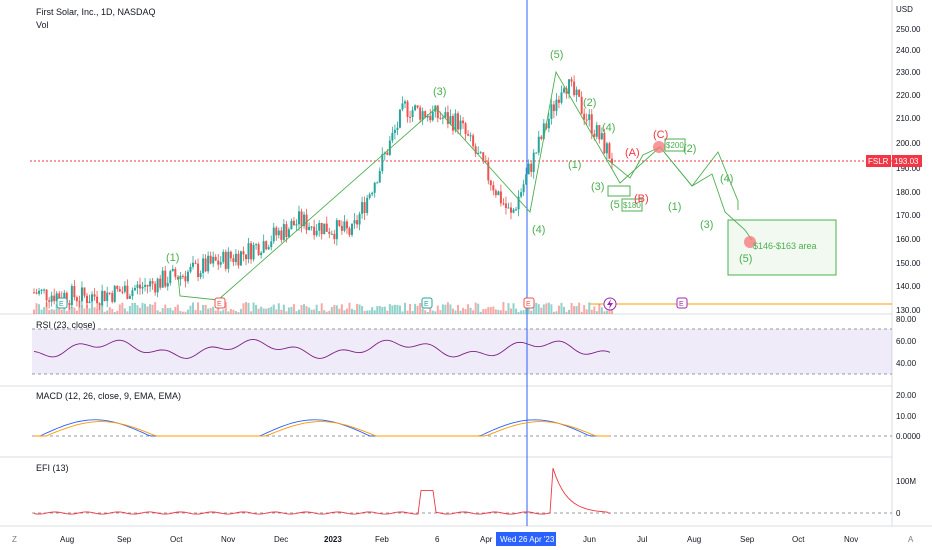 Image resolution: width=932 pixels, height=550 pixels. What do you see at coordinates (911, 539) in the screenshot?
I see `auto-scale-button: A` at bounding box center [911, 539].